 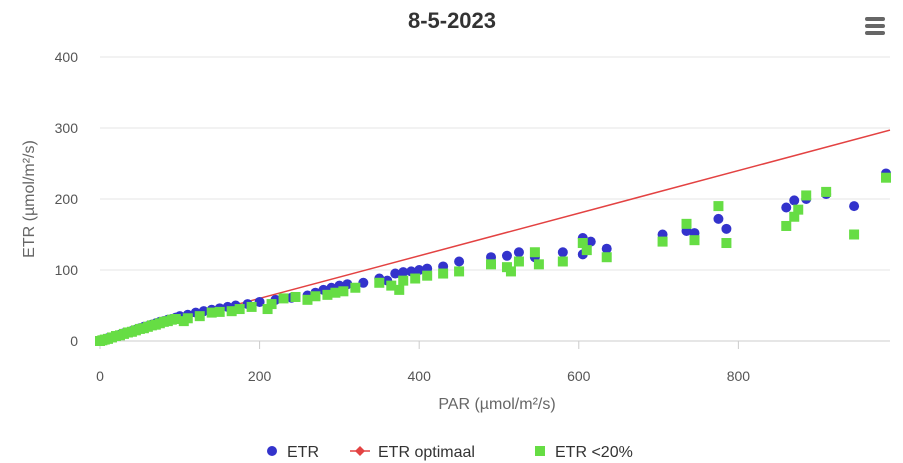 What do you see at coordinates (303, 452) in the screenshot?
I see `legend-label: ETR` at bounding box center [303, 452].